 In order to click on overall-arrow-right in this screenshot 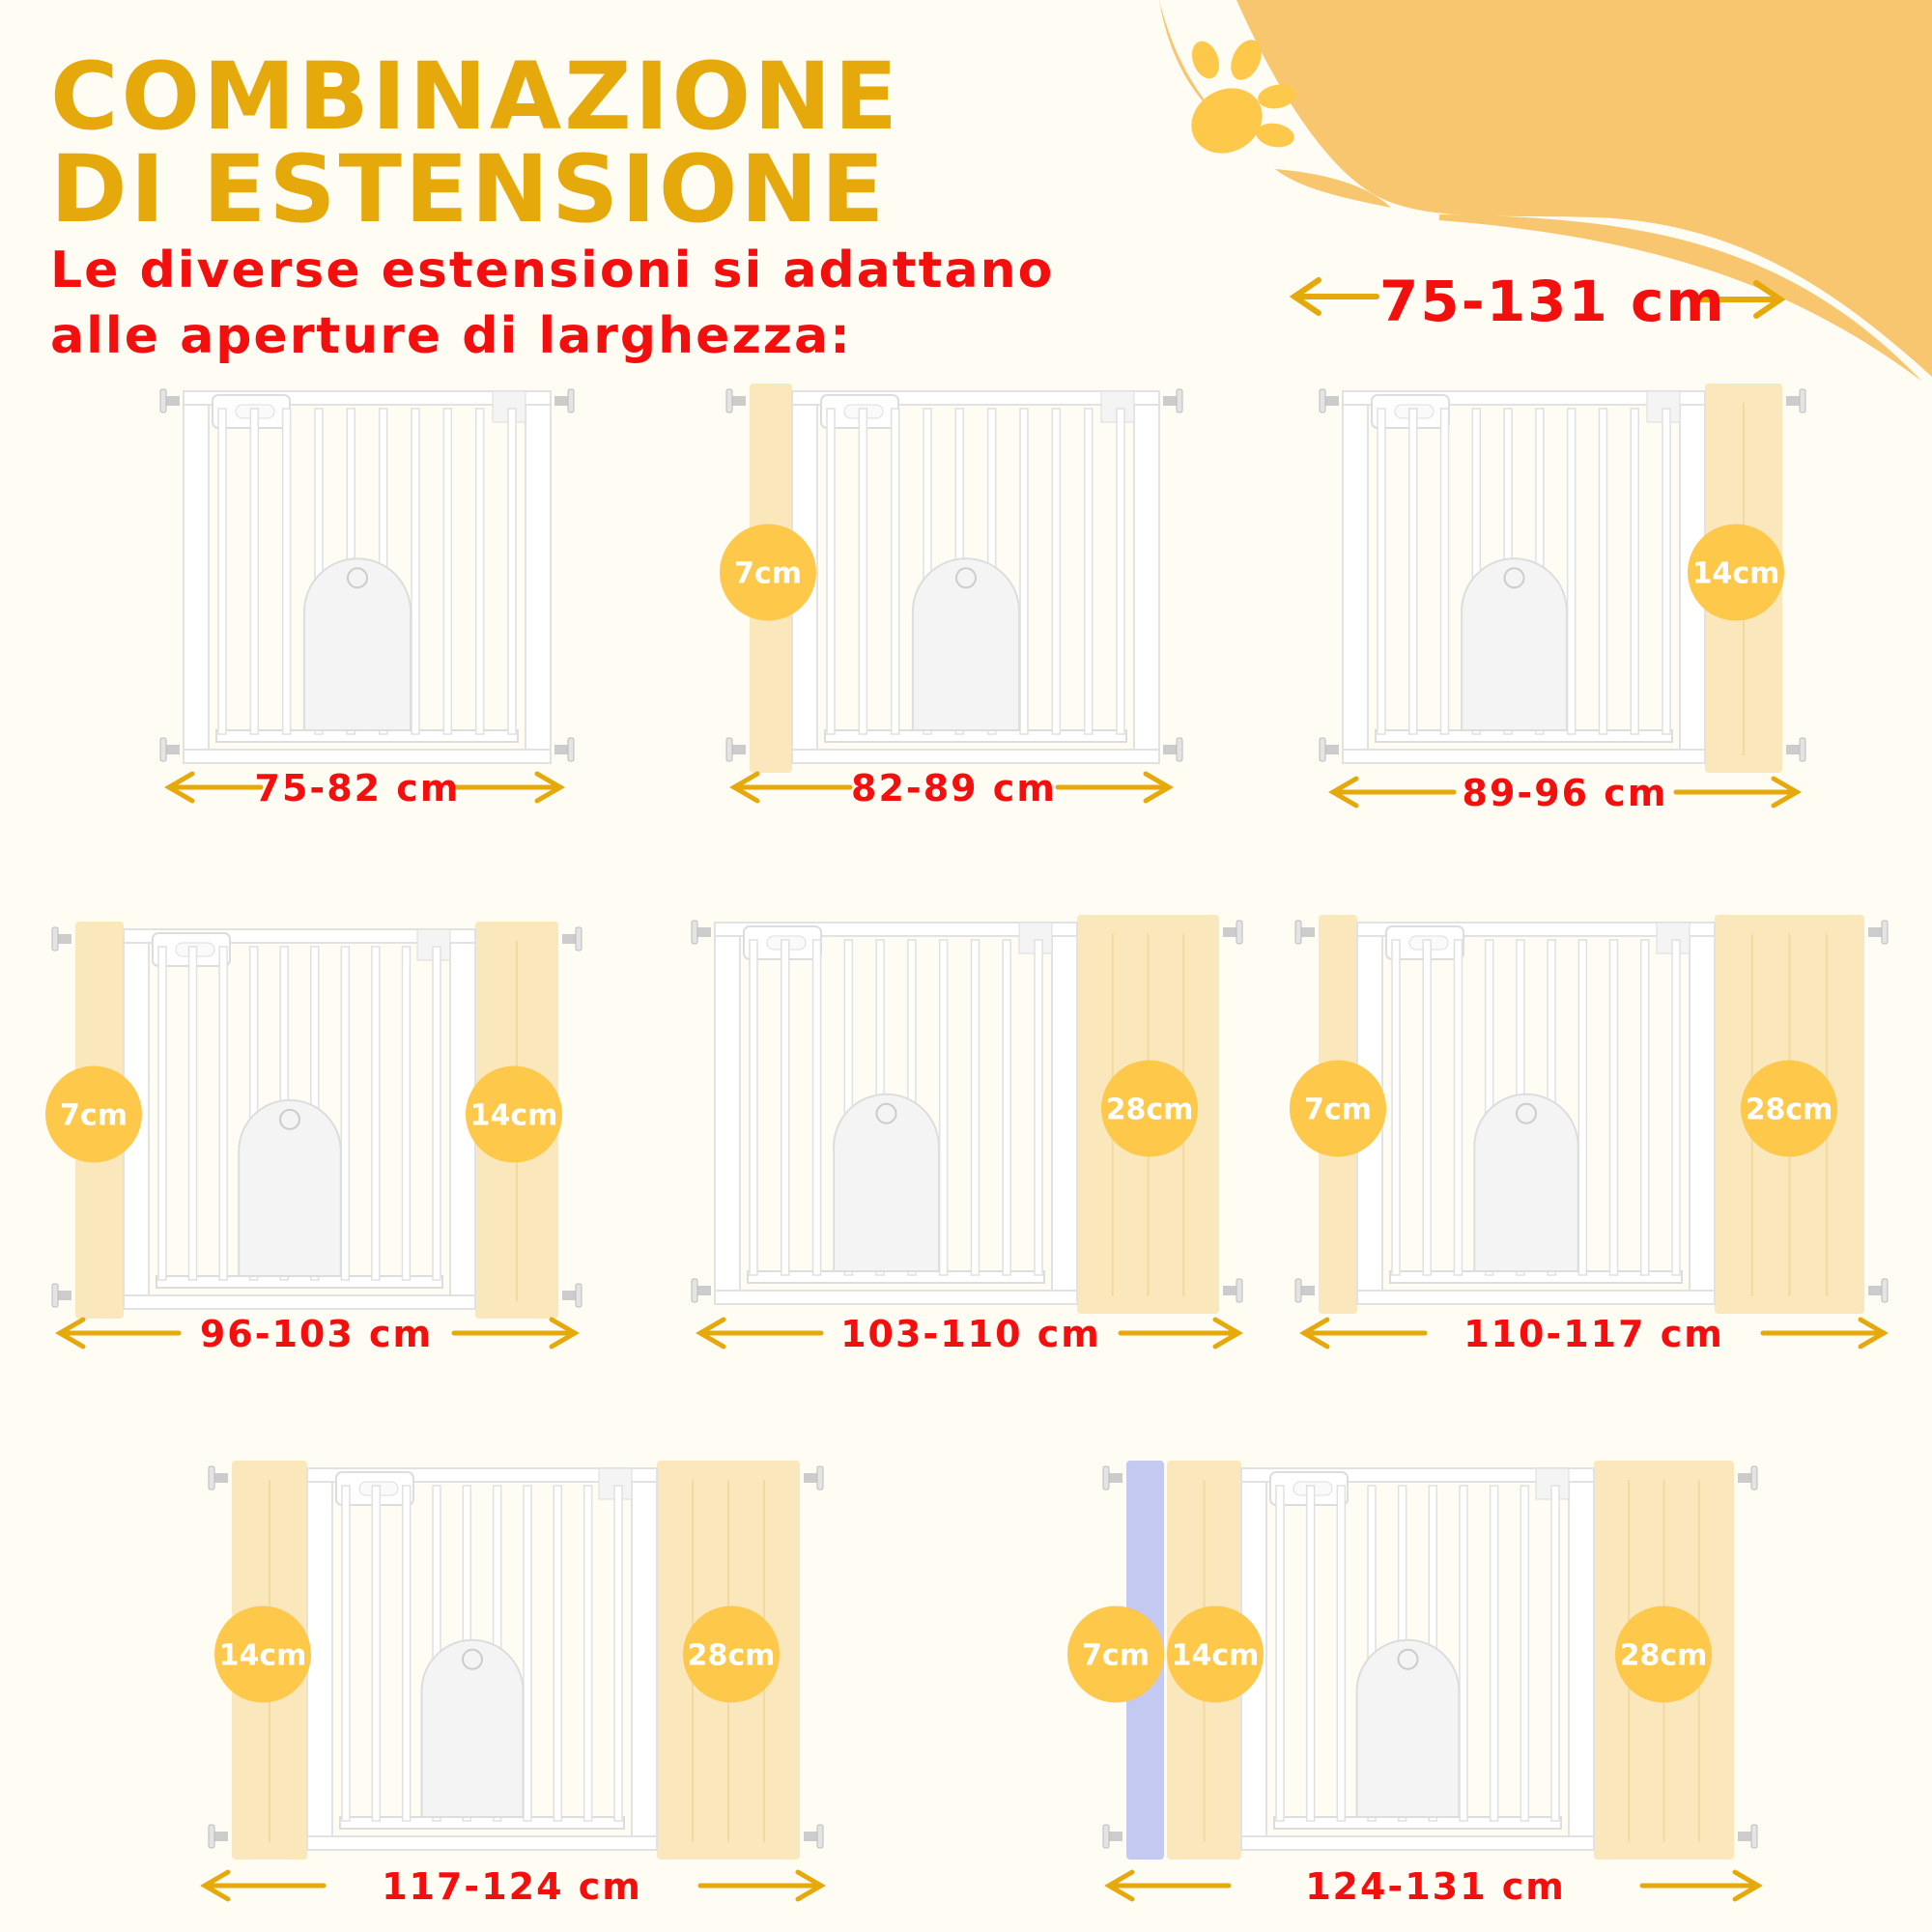, I will do `click(1741, 299)`.